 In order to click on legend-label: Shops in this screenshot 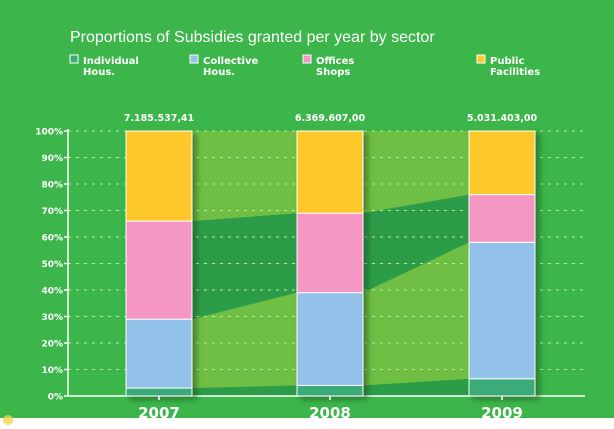, I will do `click(333, 72)`.